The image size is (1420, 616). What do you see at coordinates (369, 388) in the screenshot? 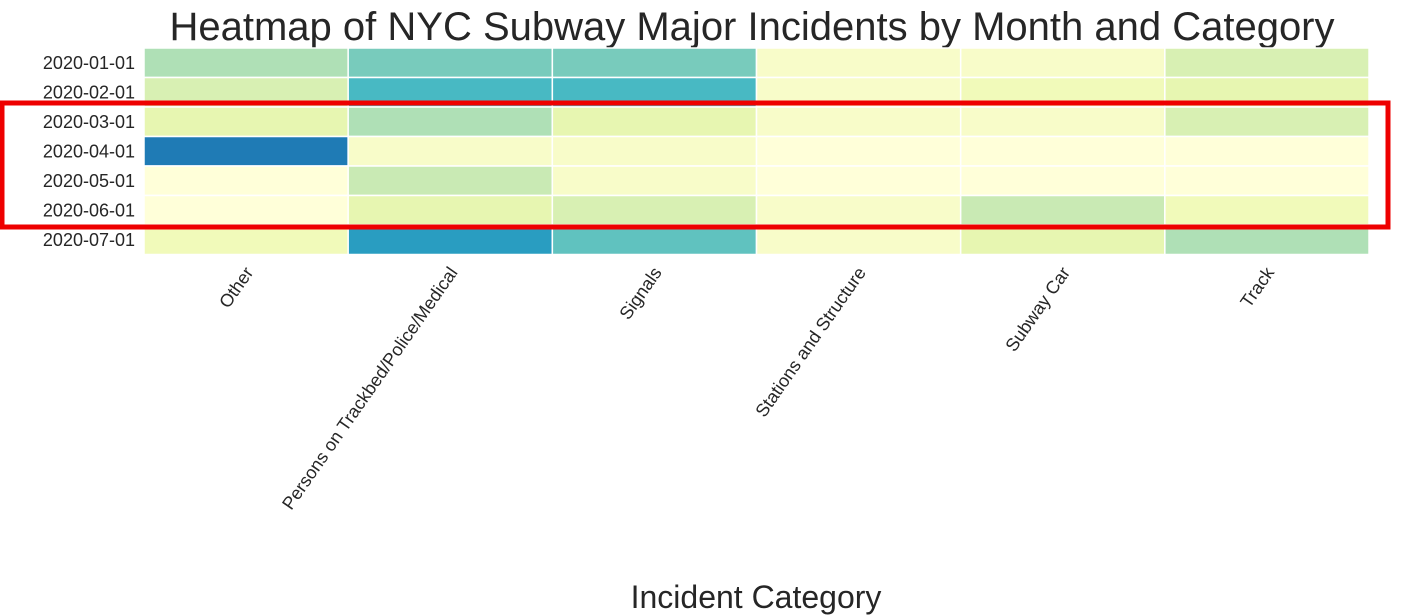
I see `x-tick-label: Persons on Trackbed/Police/Medical` at bounding box center [369, 388].